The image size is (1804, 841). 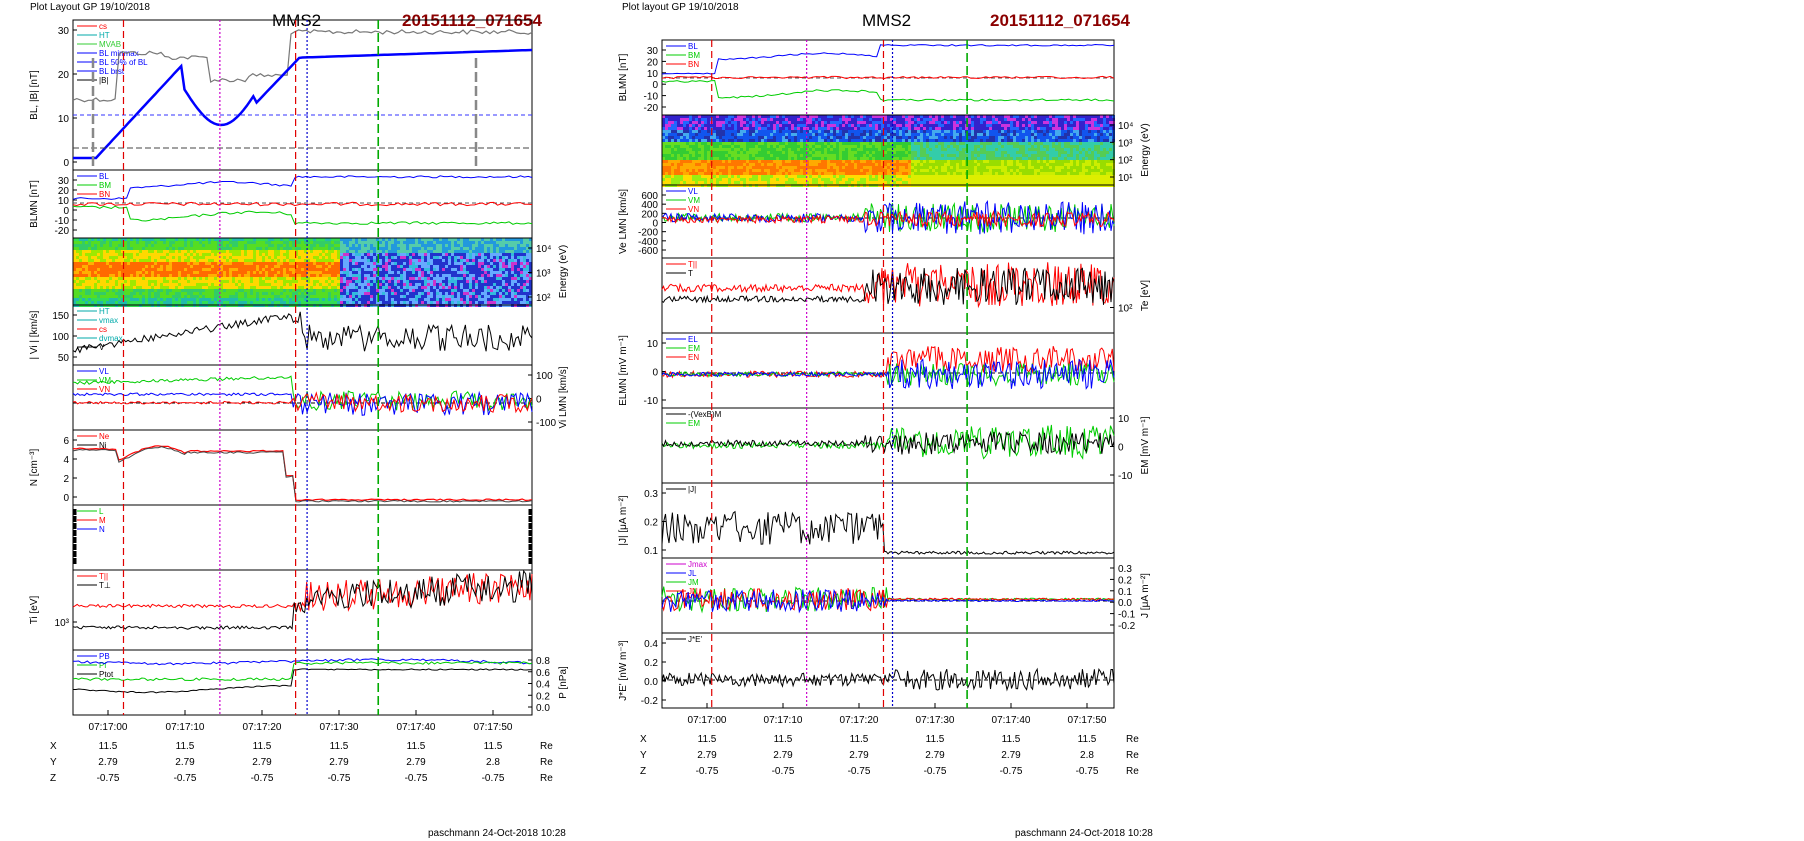 I want to click on left-spectrogram-tick-label: 10², so click(x=543, y=298).